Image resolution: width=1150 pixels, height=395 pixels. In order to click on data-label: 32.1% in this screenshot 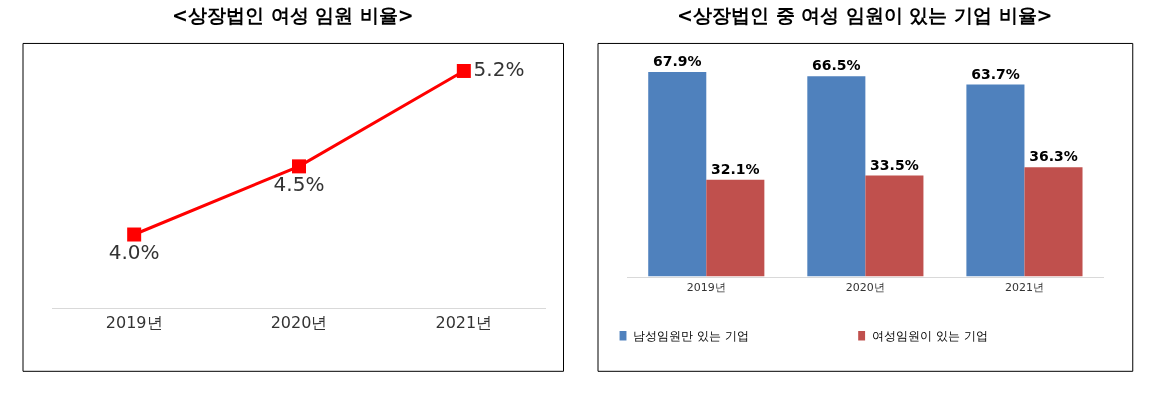, I will do `click(735, 168)`.